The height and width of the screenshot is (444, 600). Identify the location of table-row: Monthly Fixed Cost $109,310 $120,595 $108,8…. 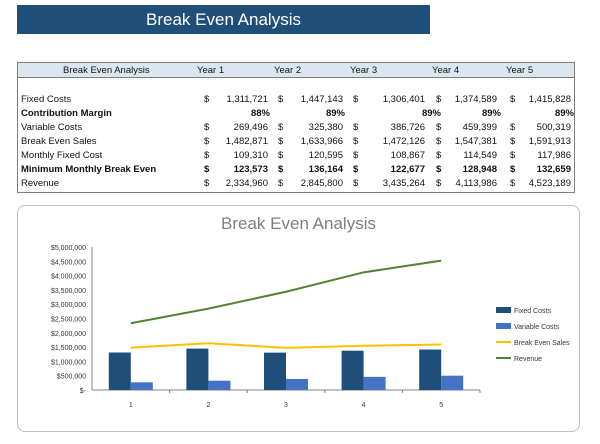
(296, 156).